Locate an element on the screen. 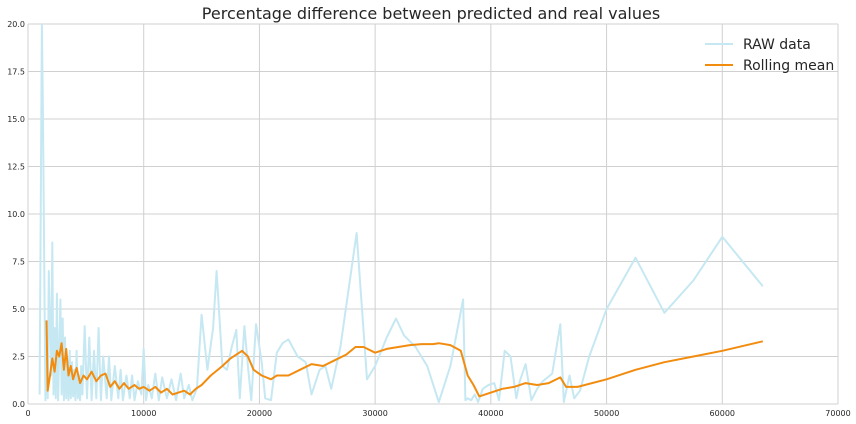 This screenshot has width=856, height=424. x-tick-label: 20000 is located at coordinates (259, 413).